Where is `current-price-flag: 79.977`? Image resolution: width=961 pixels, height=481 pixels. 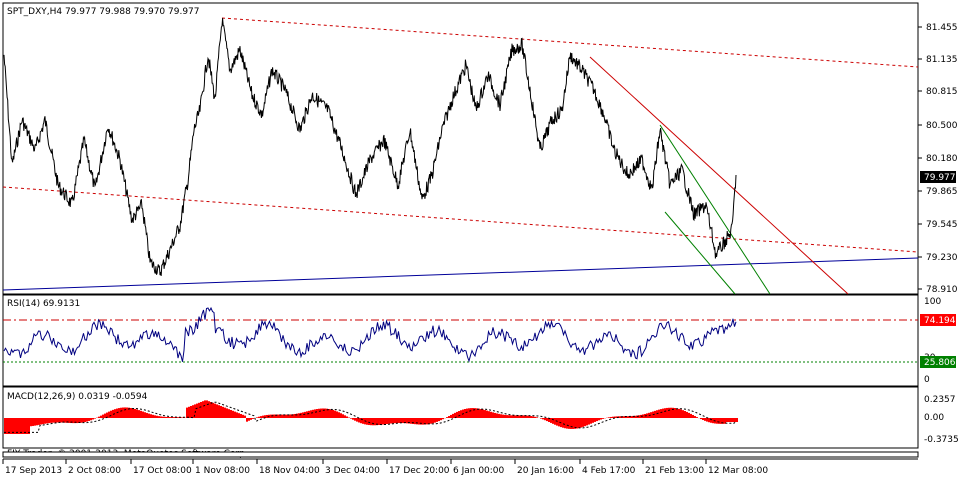 current-price-flag: 79.977 is located at coordinates (938, 177).